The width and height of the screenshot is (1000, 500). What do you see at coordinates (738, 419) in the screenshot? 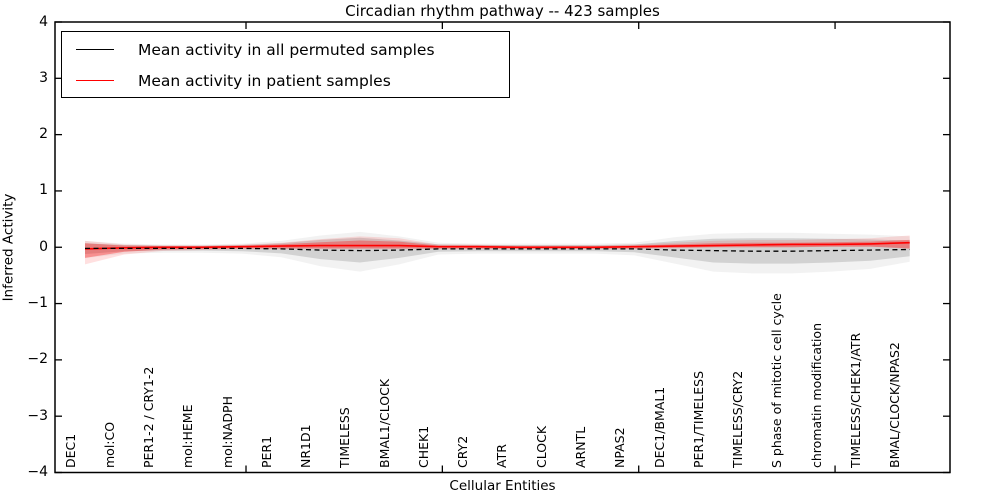
I see `x-tick-label: TIMELESS/CRY2` at bounding box center [738, 419].